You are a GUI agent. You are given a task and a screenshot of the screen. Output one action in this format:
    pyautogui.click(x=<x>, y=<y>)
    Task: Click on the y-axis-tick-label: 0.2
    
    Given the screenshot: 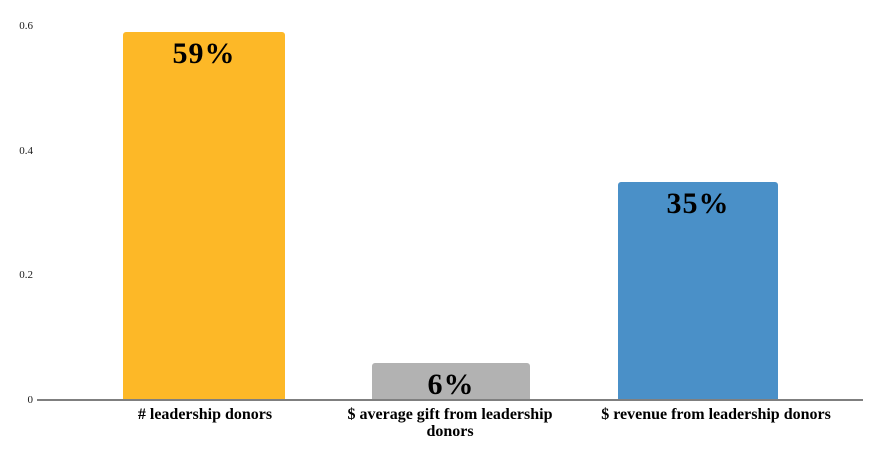 What is the action you would take?
    pyautogui.click(x=26, y=275)
    